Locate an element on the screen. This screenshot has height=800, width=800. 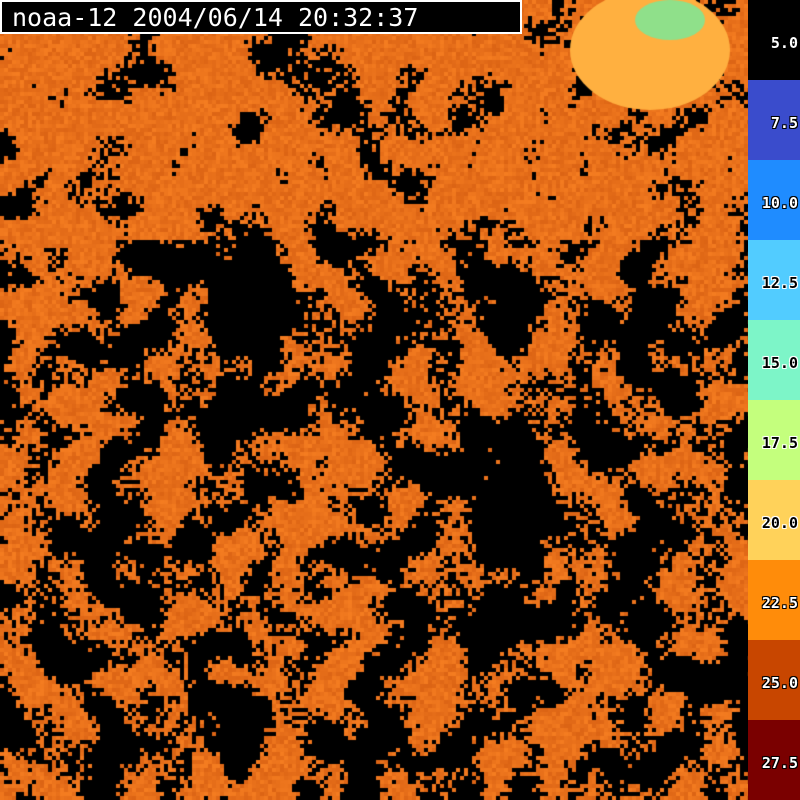
color-band-label: 5.0 is located at coordinates (784, 43).